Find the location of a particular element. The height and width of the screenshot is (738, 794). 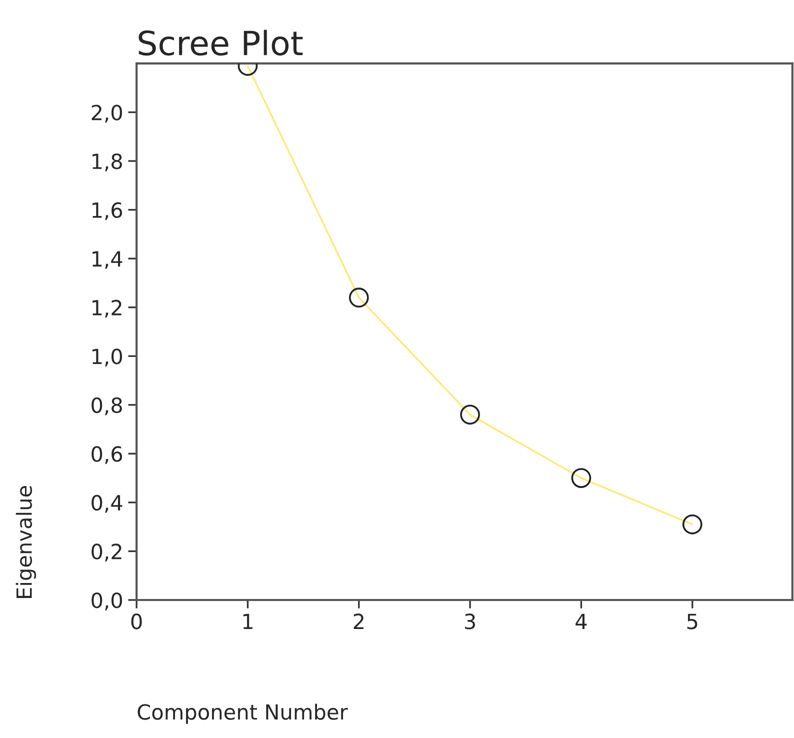

y-tick-label: 0,8 is located at coordinates (107, 406).